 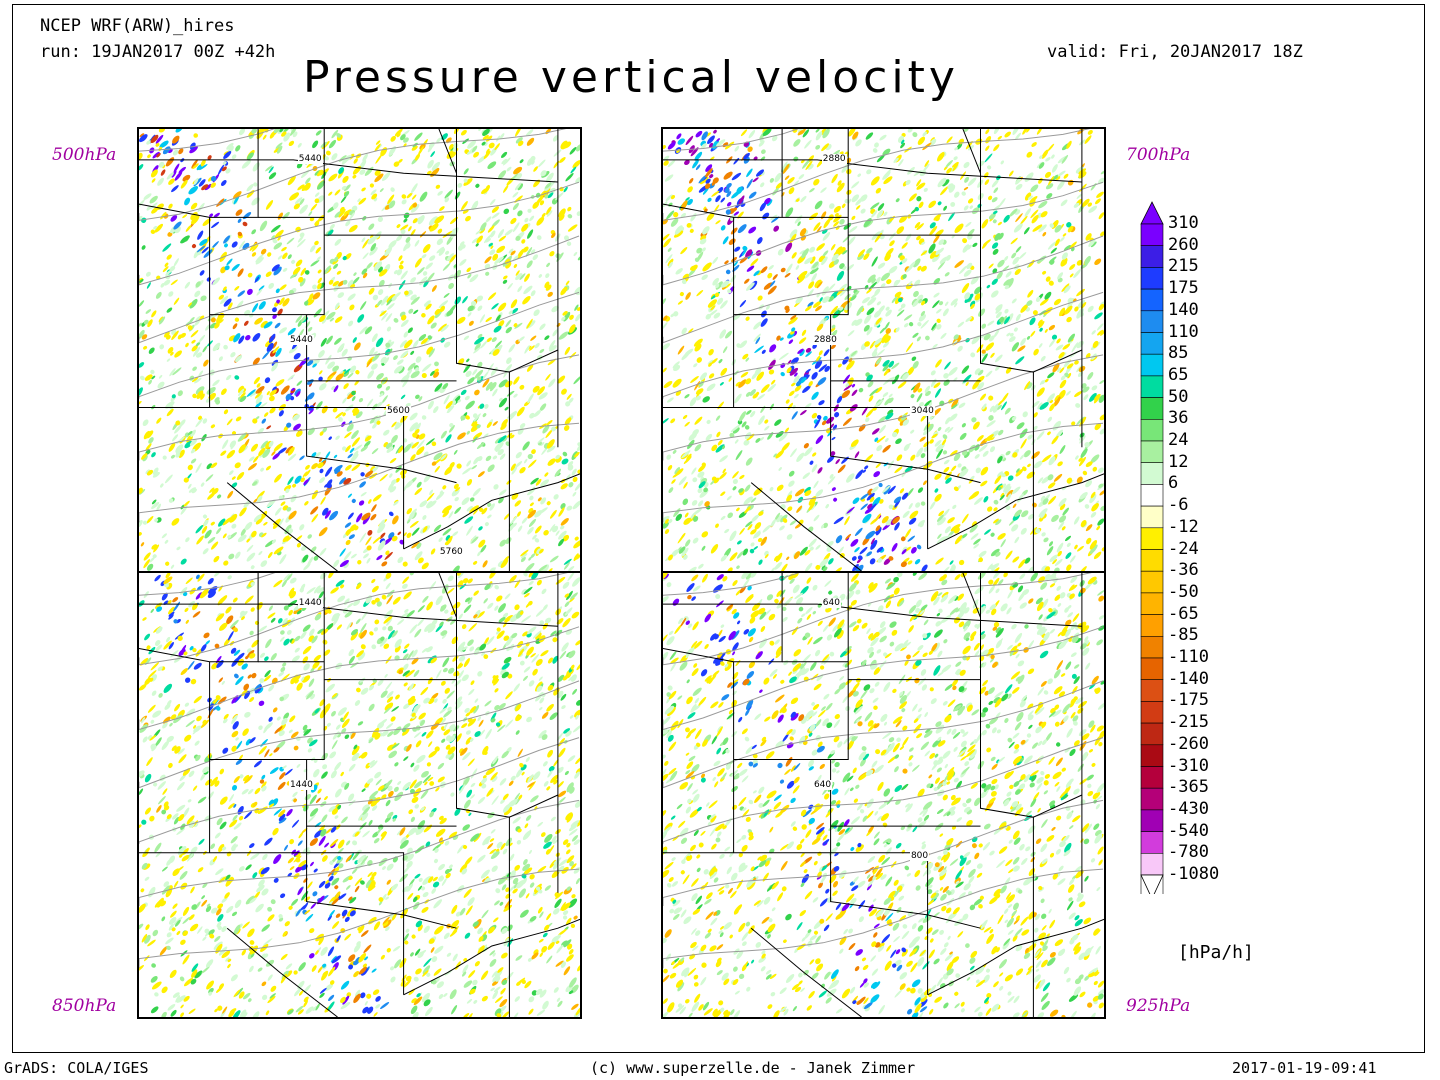 What do you see at coordinates (76, 1068) in the screenshot?
I see `footer-grads: GrADS: COLA/IGES` at bounding box center [76, 1068].